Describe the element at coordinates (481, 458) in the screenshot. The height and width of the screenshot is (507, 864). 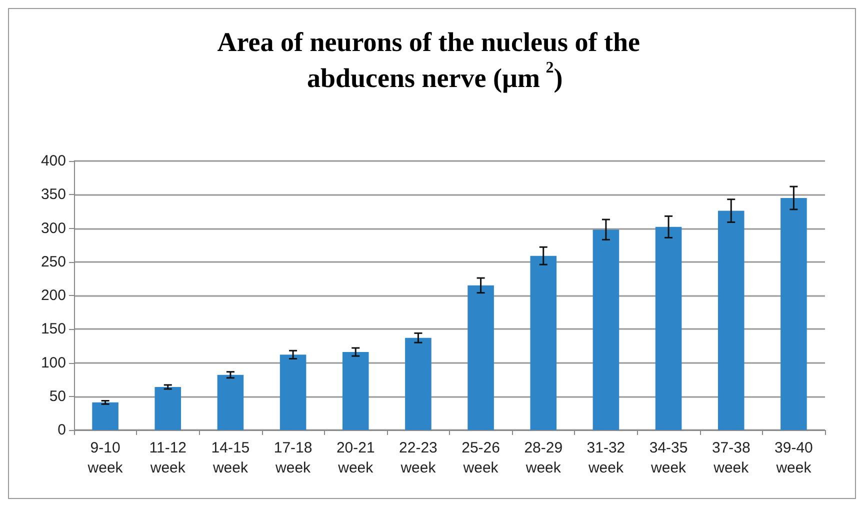
I see `x-tick-label: 25-26 week` at that location.